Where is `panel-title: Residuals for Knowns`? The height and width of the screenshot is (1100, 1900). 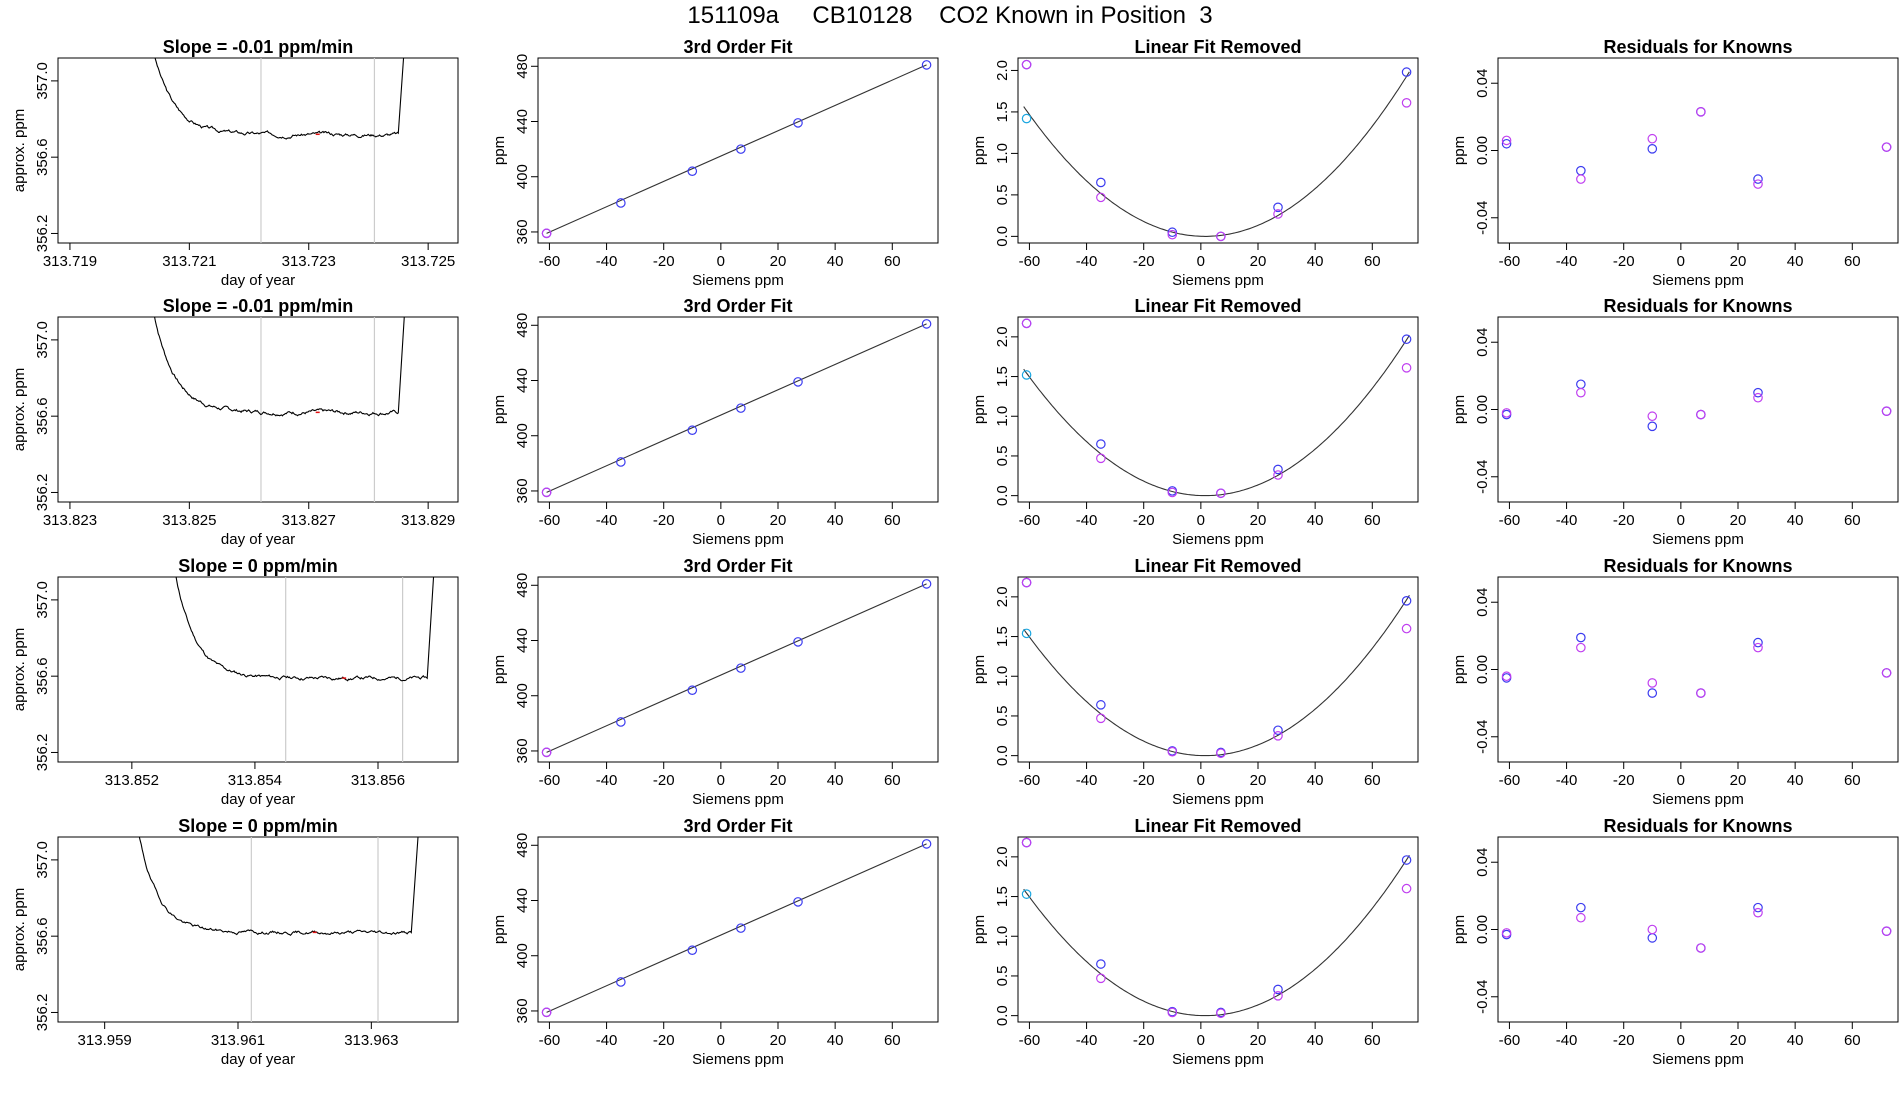 panel-title: Residuals for Knowns is located at coordinates (1697, 47).